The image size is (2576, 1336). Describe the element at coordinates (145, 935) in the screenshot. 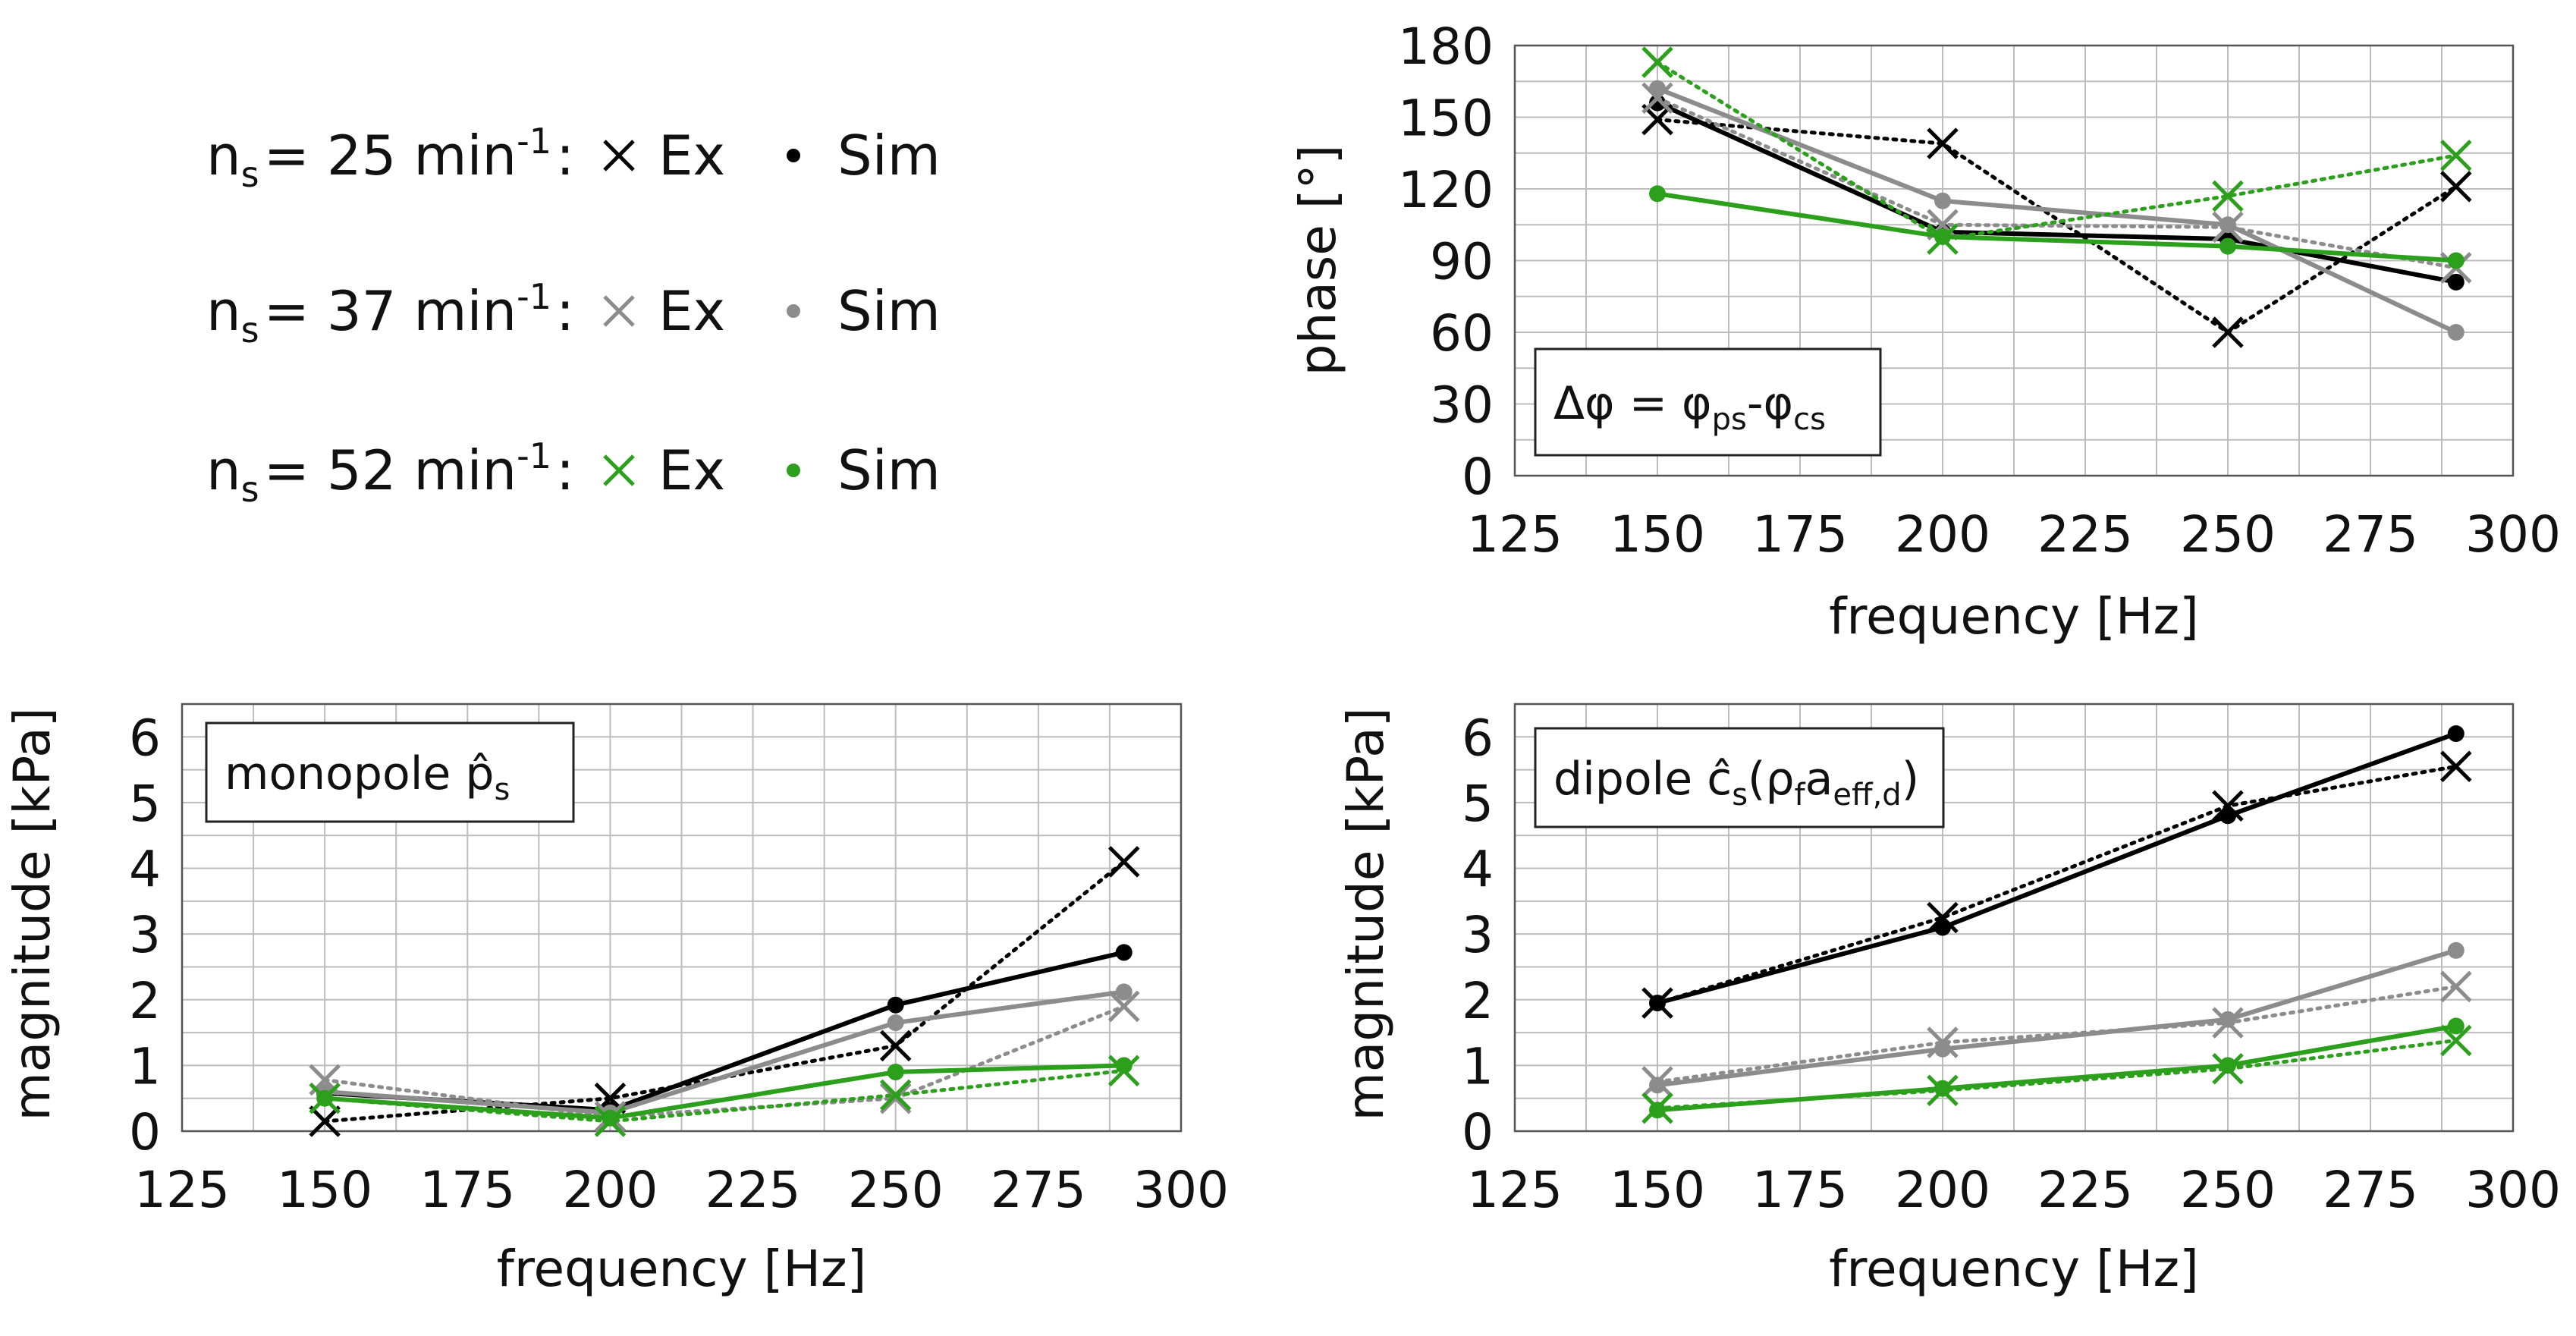

I see `y-tick-label: 3` at that location.